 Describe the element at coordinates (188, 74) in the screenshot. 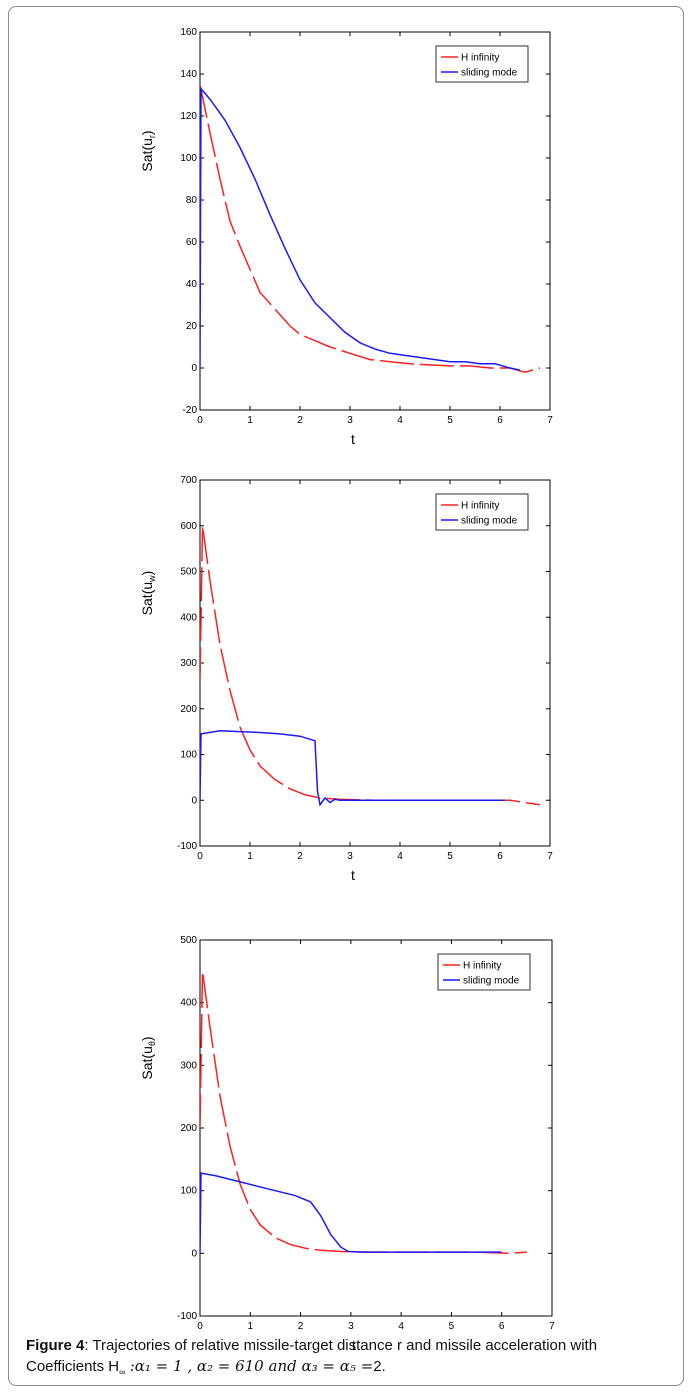

I see `y-tick-label: 140` at that location.